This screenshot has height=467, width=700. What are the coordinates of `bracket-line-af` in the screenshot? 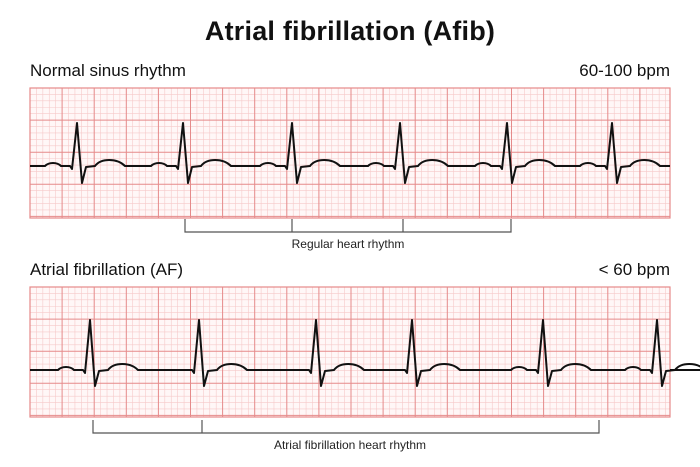 It's located at (346, 427).